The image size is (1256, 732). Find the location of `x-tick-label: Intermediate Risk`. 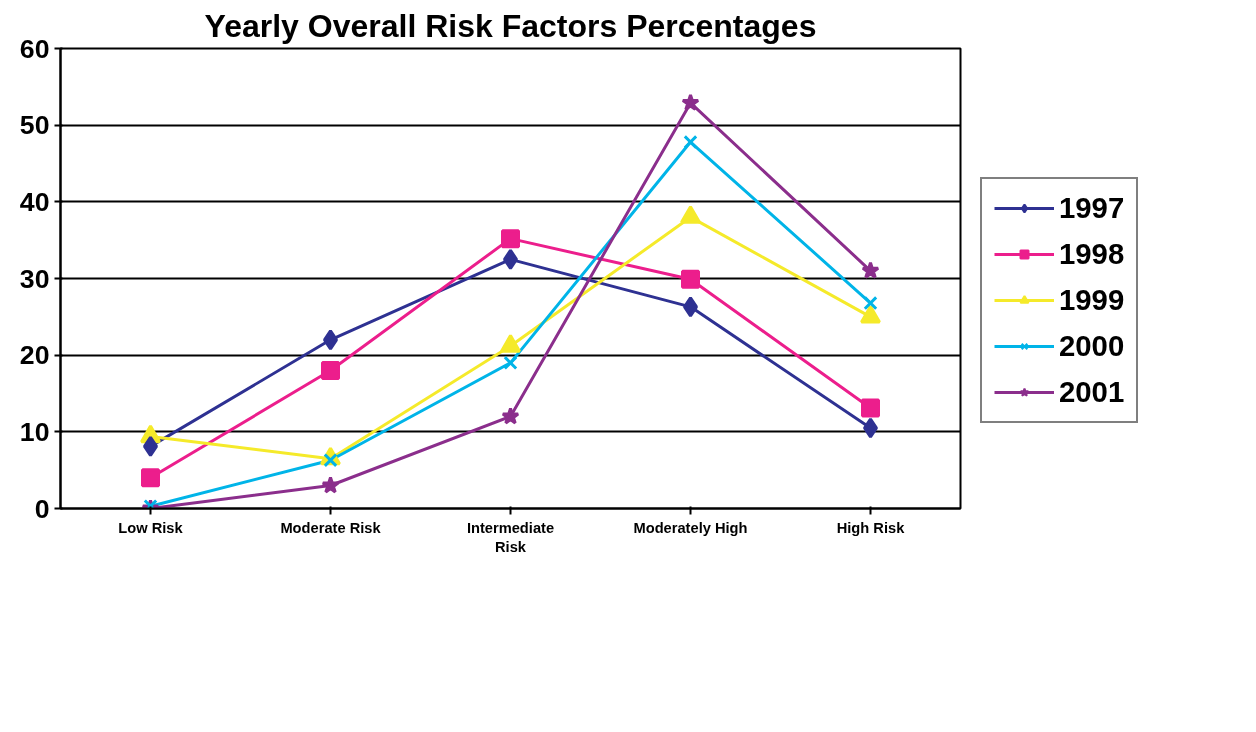

x-tick-label: Intermediate Risk is located at coordinates (510, 537).